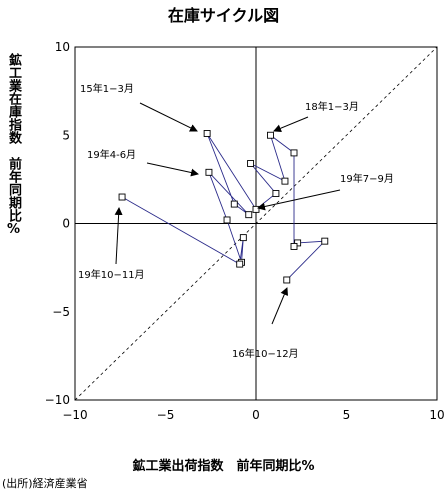 This screenshot has width=447, height=492. Describe the element at coordinates (62, 47) in the screenshot. I see `y-tick-label: 10` at that location.